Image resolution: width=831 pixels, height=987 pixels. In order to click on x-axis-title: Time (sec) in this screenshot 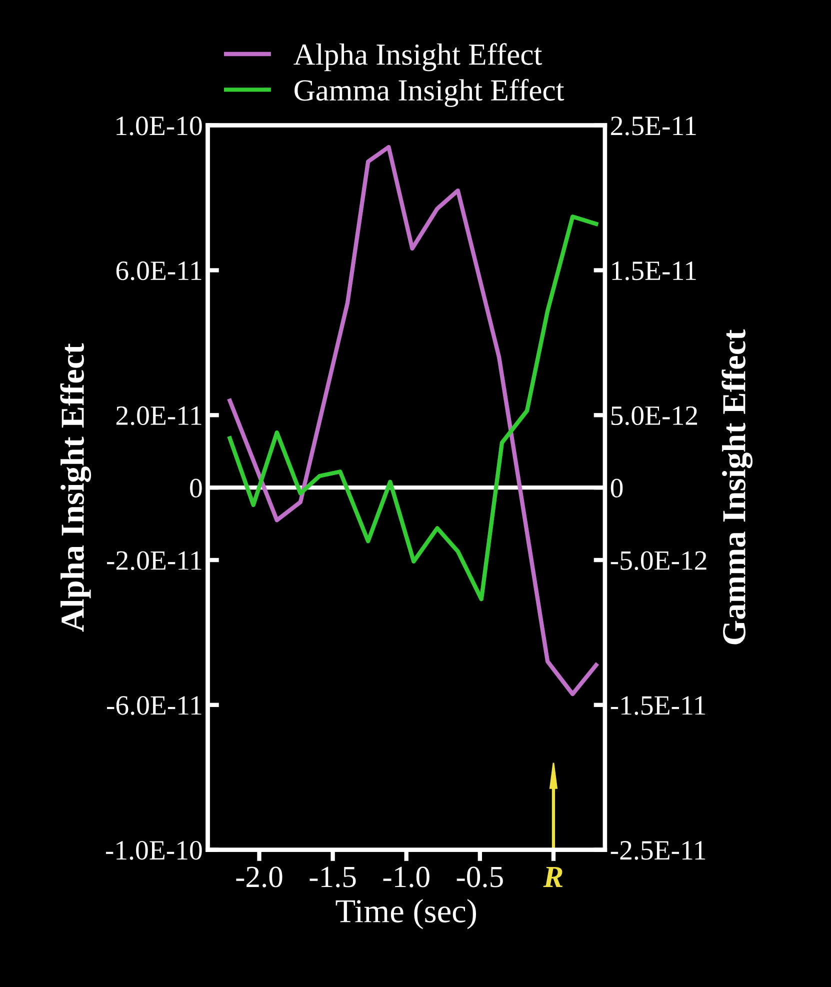, I will do `click(406, 914)`.